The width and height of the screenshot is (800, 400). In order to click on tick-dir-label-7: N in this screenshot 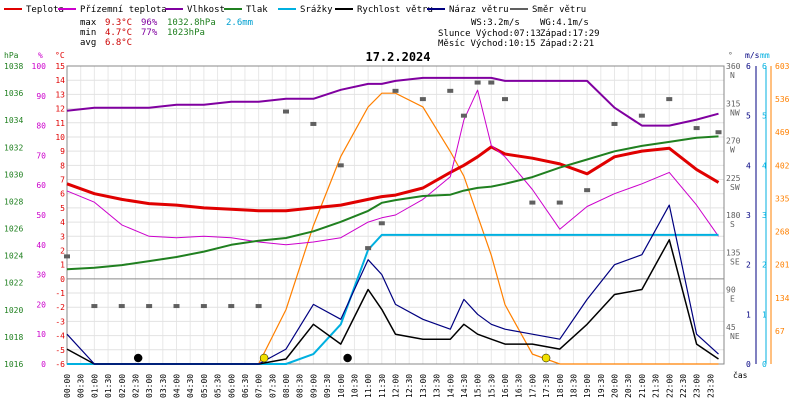, I will do `click(732, 75)`.